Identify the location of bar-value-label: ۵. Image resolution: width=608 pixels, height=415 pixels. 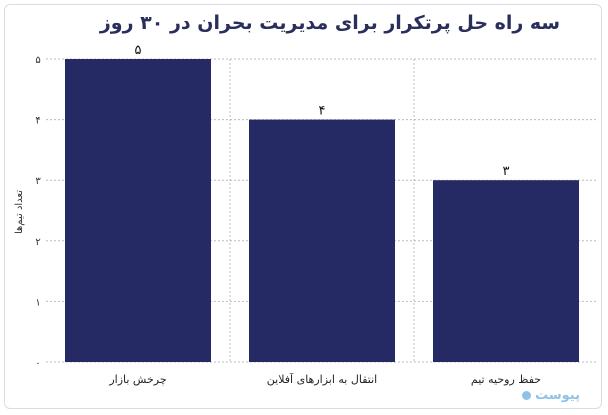
(138, 50).